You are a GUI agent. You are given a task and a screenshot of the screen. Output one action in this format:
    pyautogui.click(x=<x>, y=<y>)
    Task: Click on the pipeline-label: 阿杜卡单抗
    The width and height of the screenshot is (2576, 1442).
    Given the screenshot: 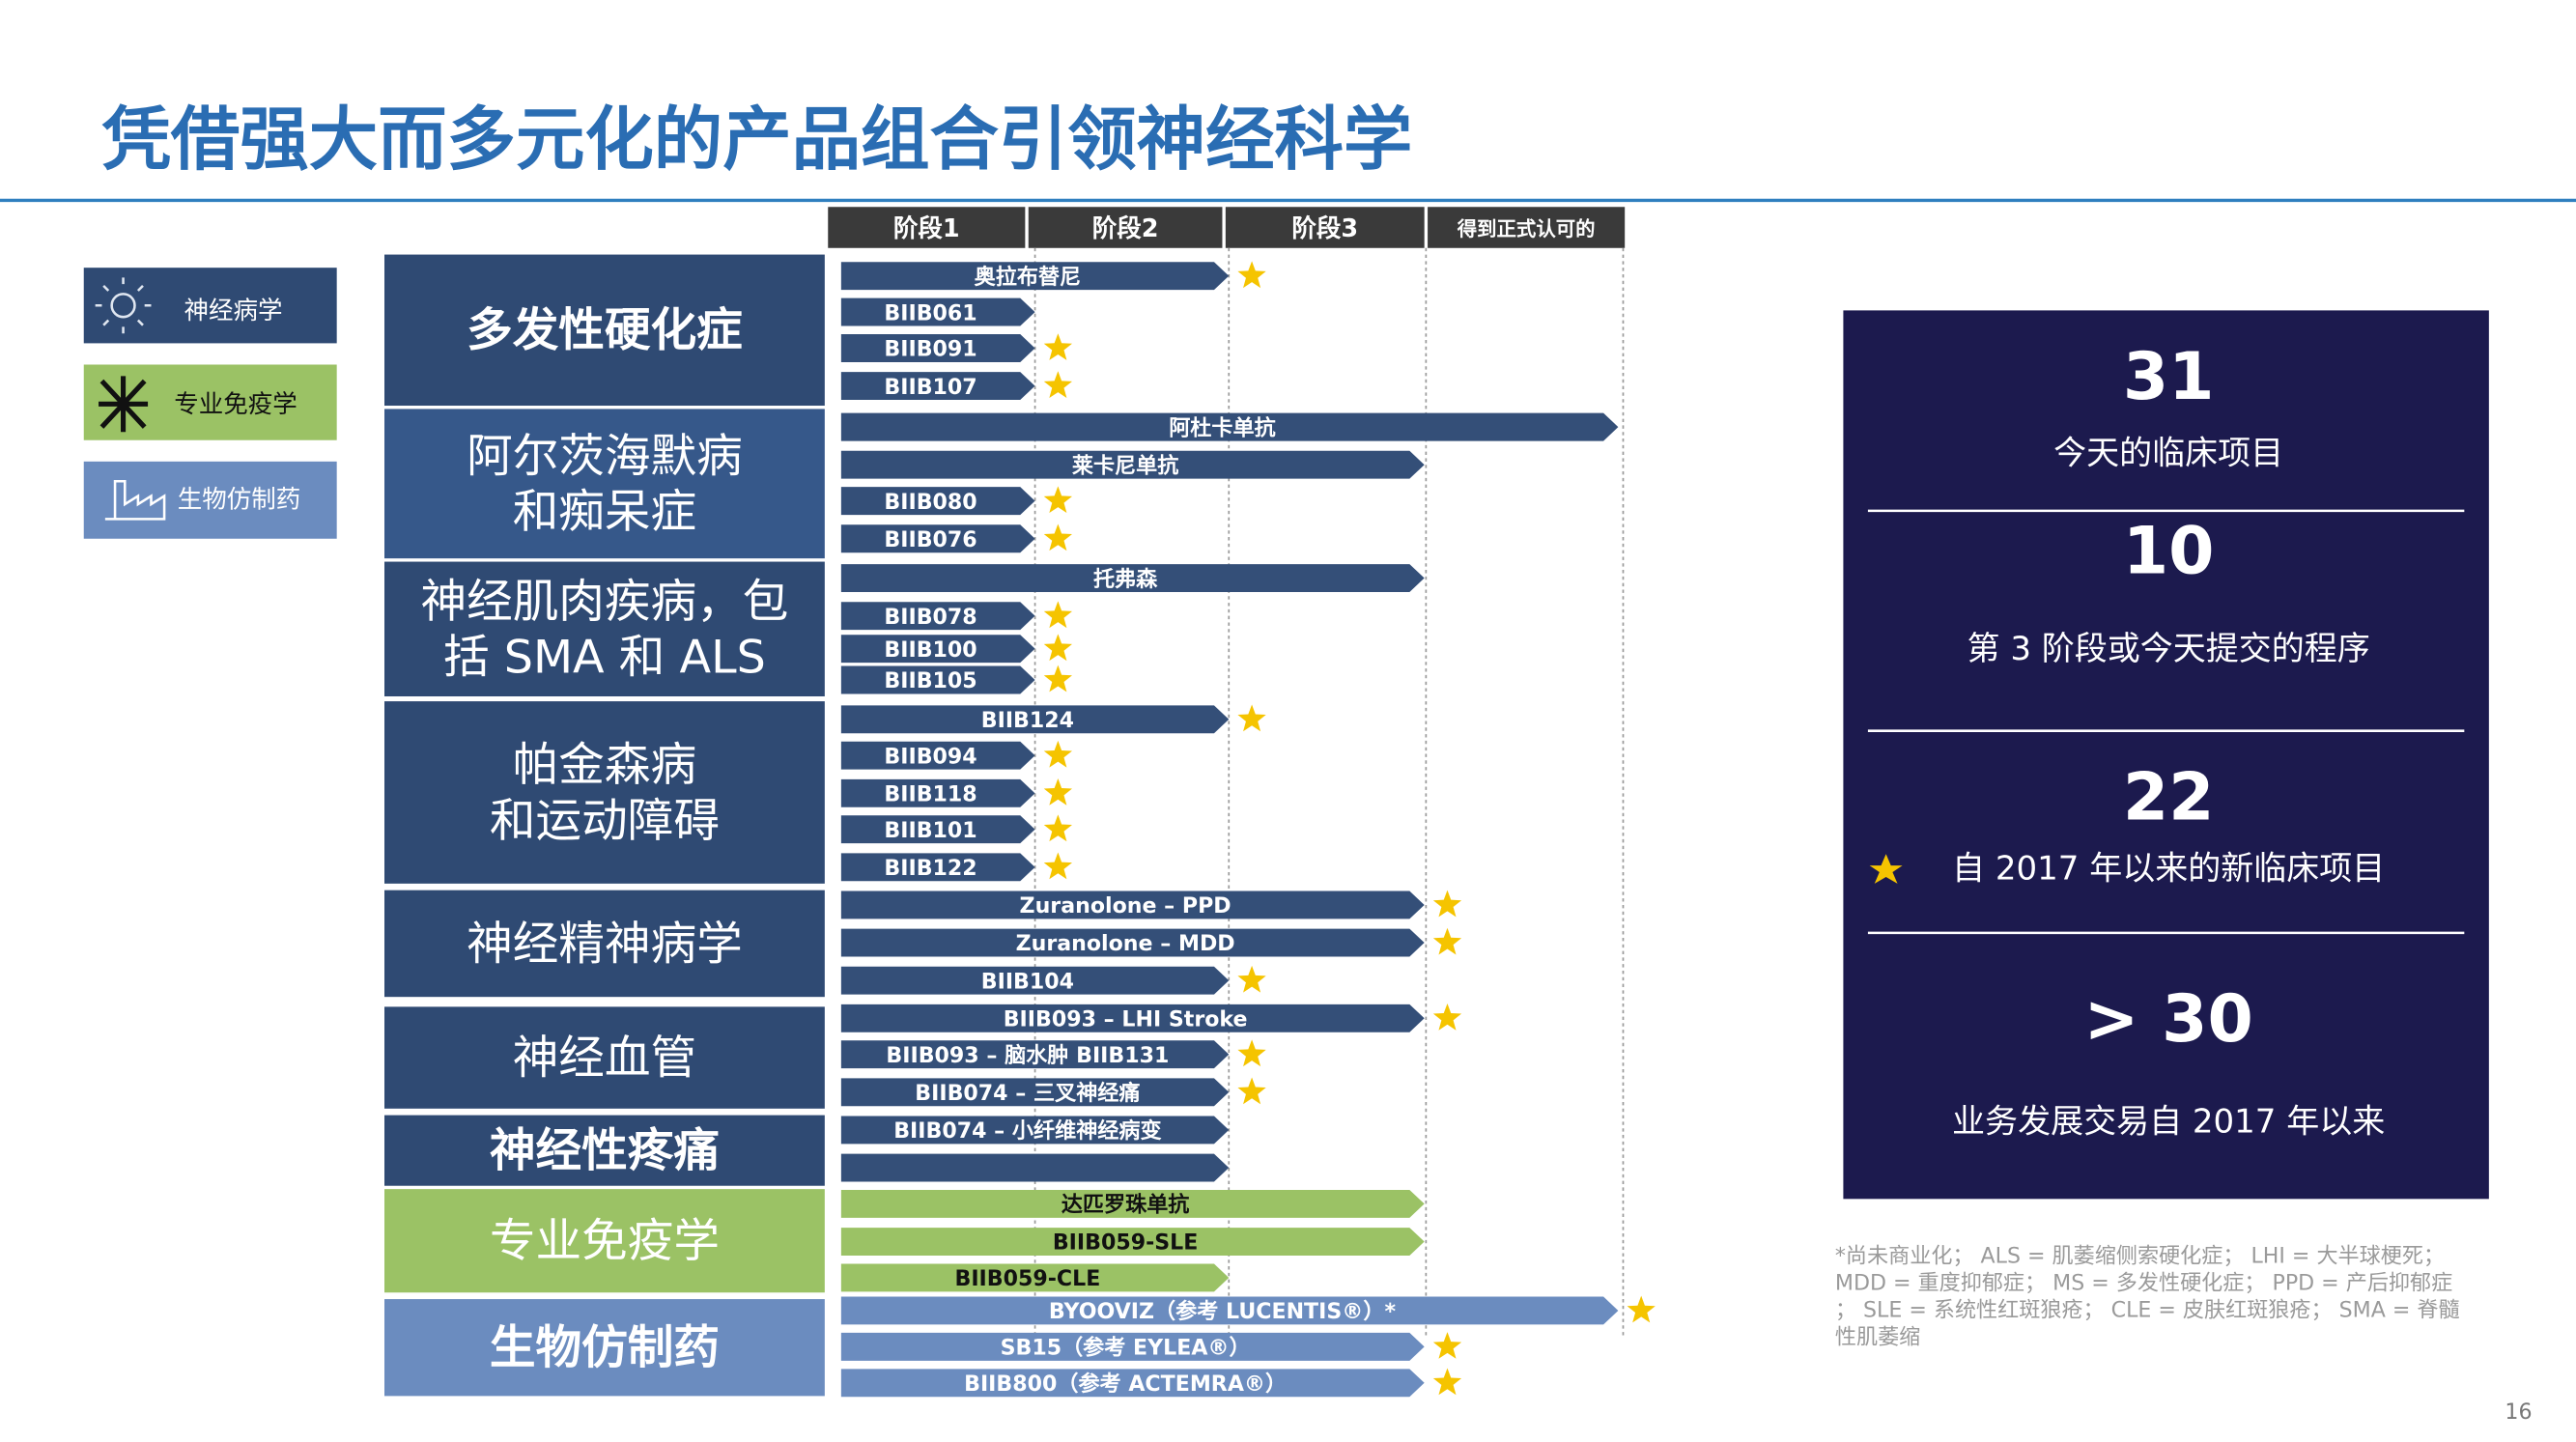 What is the action you would take?
    pyautogui.click(x=1222, y=427)
    